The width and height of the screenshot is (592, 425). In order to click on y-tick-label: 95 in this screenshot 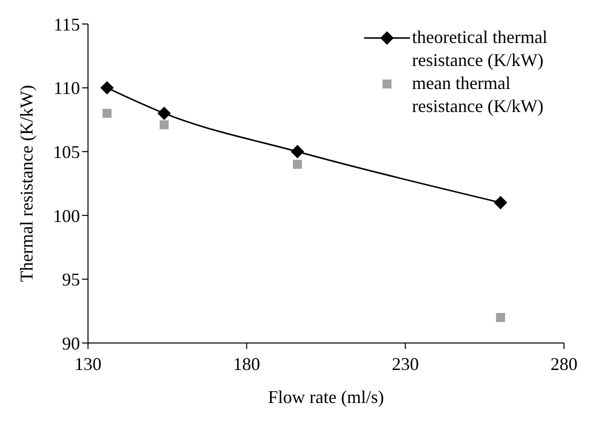, I will do `click(71, 280)`.